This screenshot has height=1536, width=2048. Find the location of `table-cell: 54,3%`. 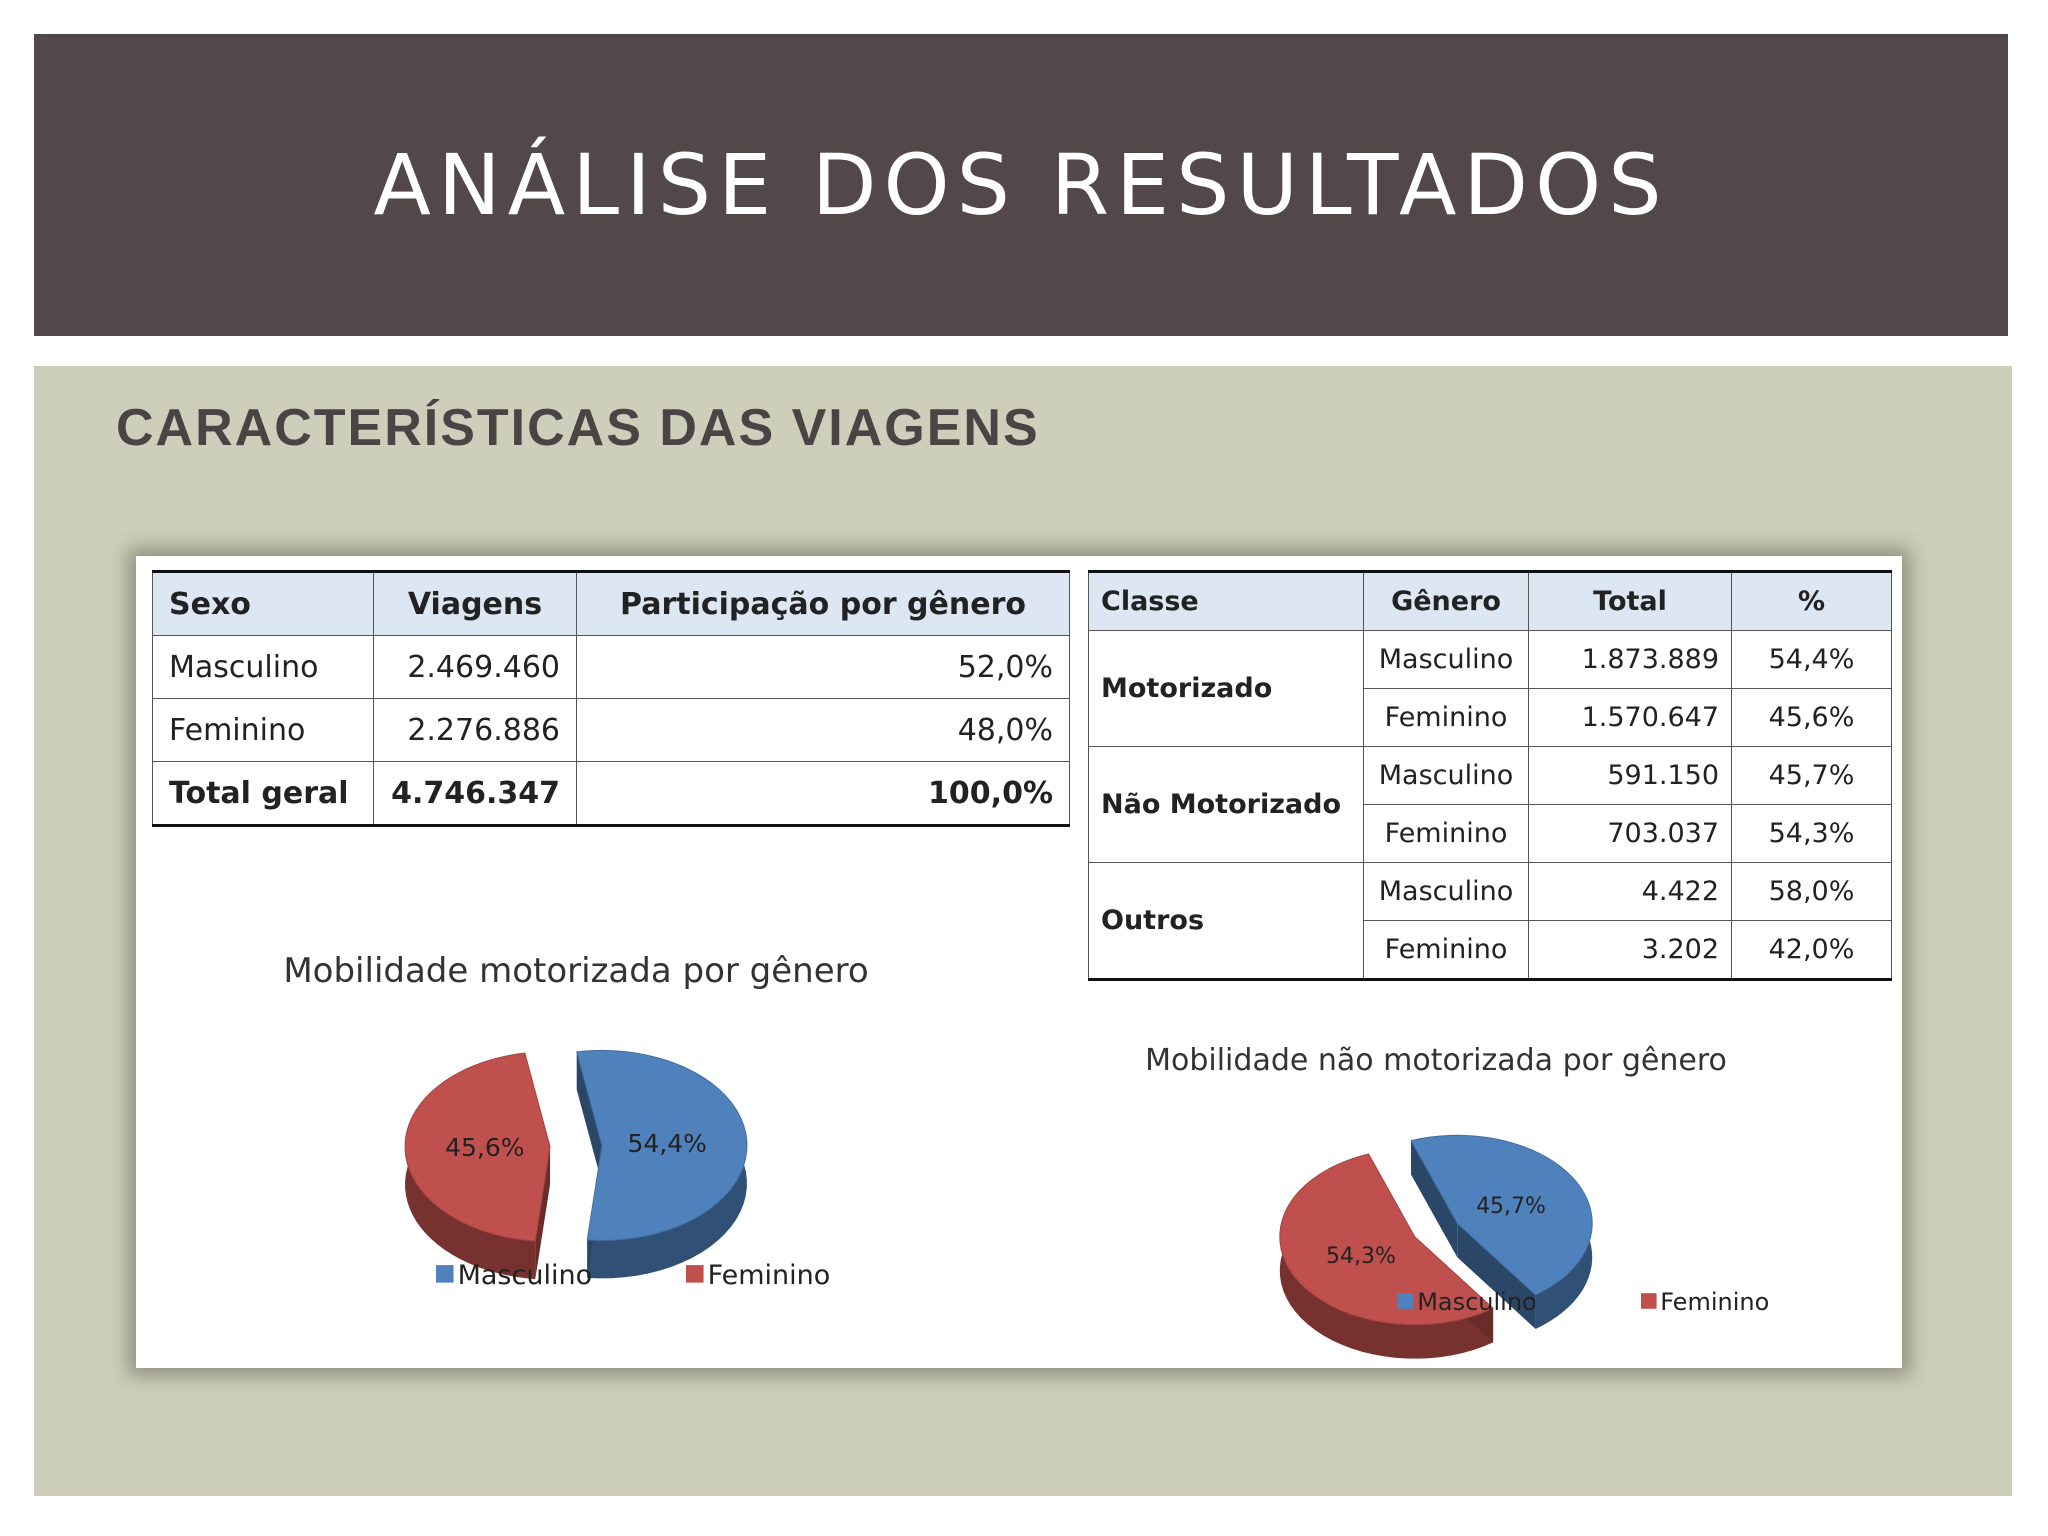

table-cell: 54,3% is located at coordinates (1811, 833).